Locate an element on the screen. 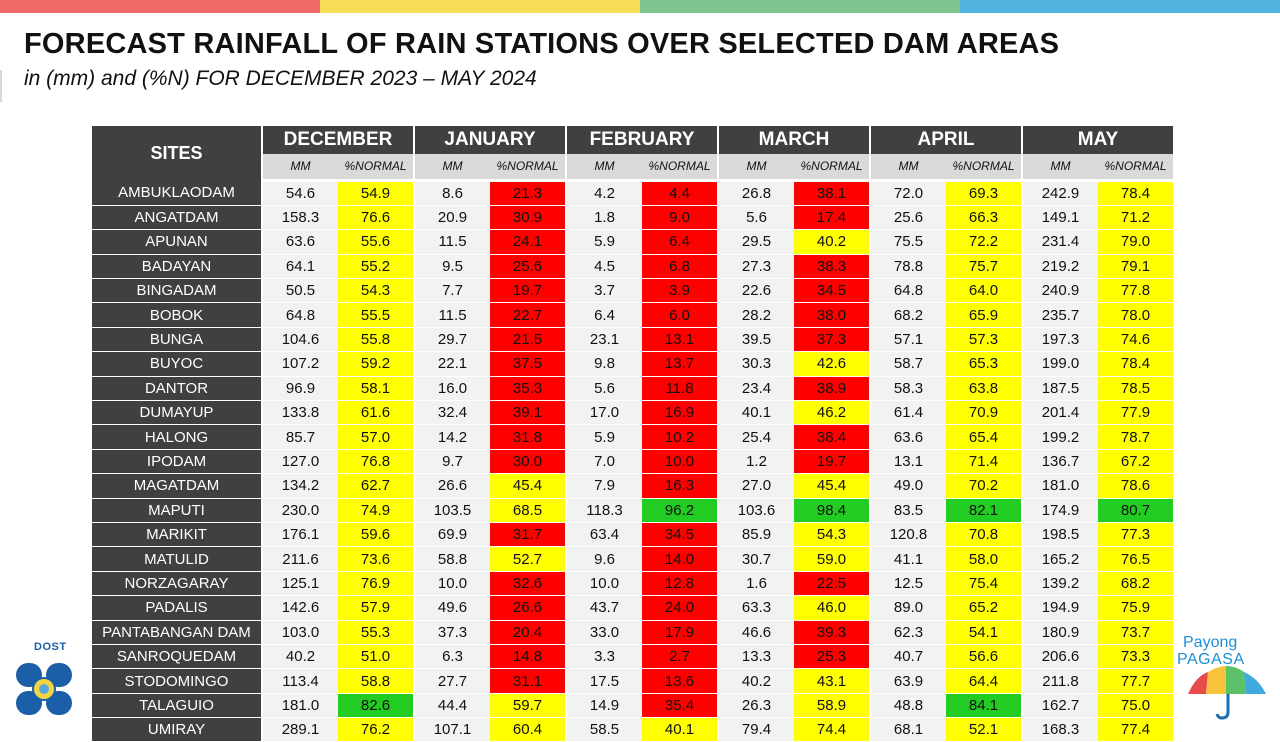 Image resolution: width=1280 pixels, height=742 pixels. mm-cell: 103.6 is located at coordinates (756, 510).